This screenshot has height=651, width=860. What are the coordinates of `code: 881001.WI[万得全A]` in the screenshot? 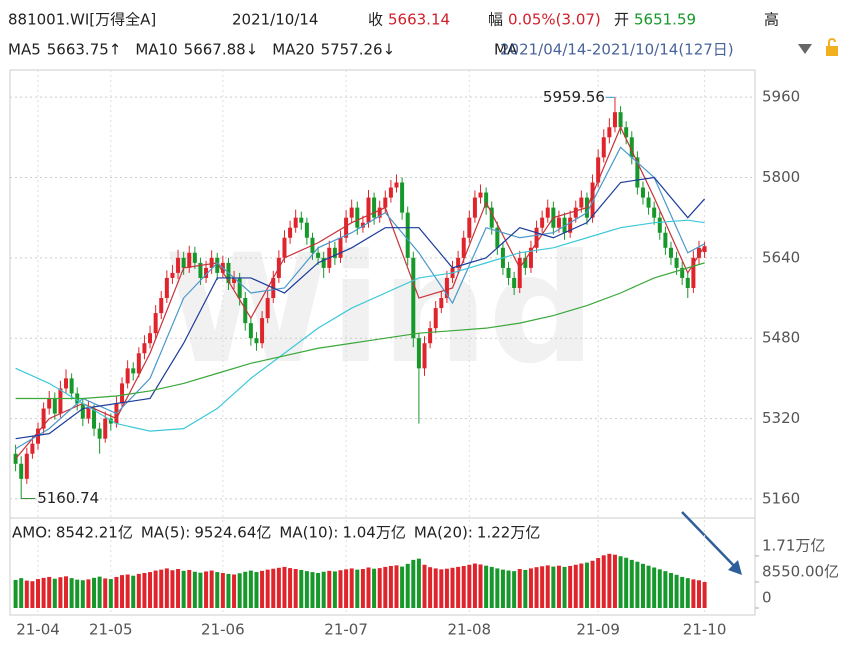 It's located at (82, 20).